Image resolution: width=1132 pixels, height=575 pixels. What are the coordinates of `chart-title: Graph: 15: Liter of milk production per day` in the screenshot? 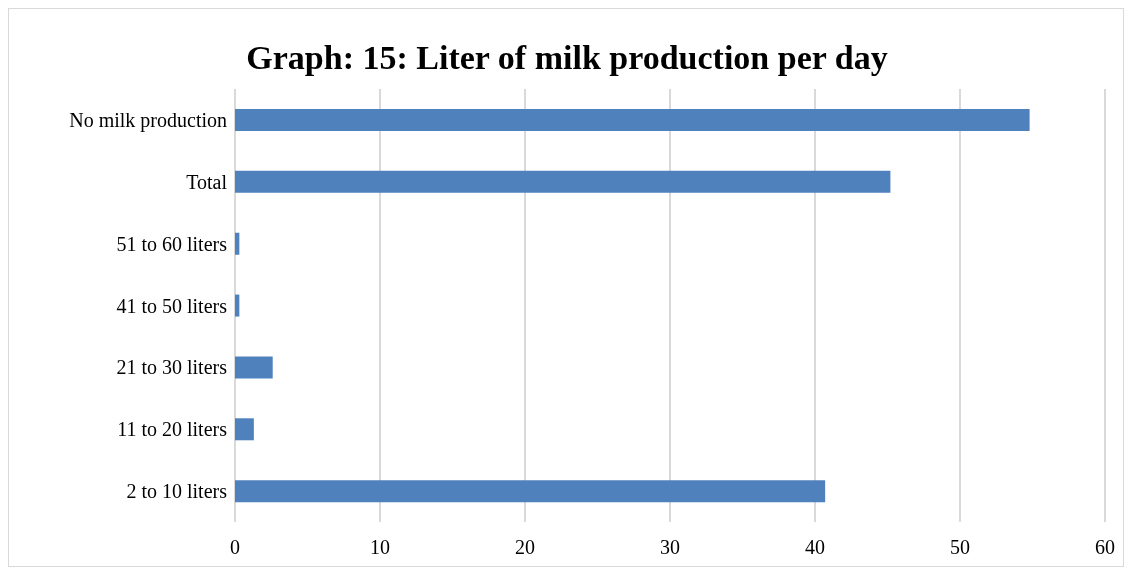 It's located at (567, 58).